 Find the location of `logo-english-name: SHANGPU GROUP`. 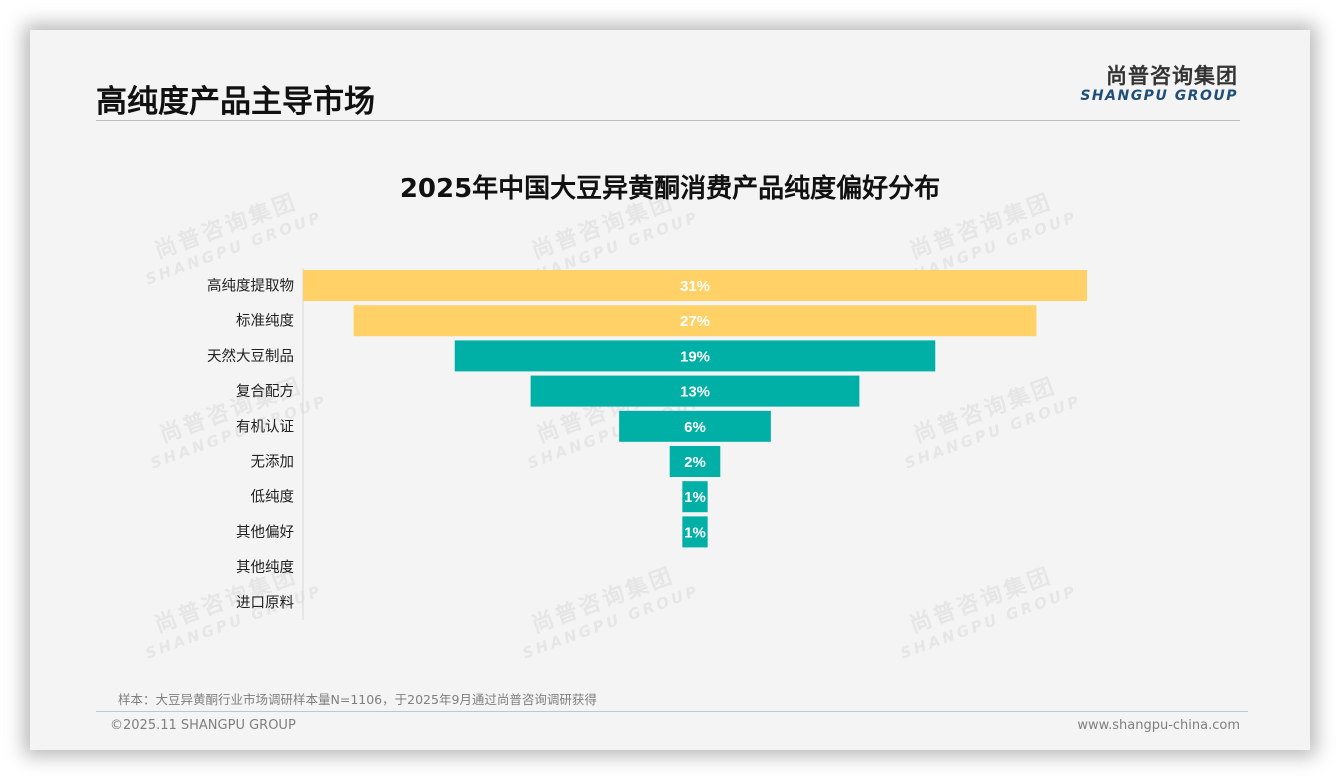

logo-english-name: SHANGPU GROUP is located at coordinates (1159, 96).